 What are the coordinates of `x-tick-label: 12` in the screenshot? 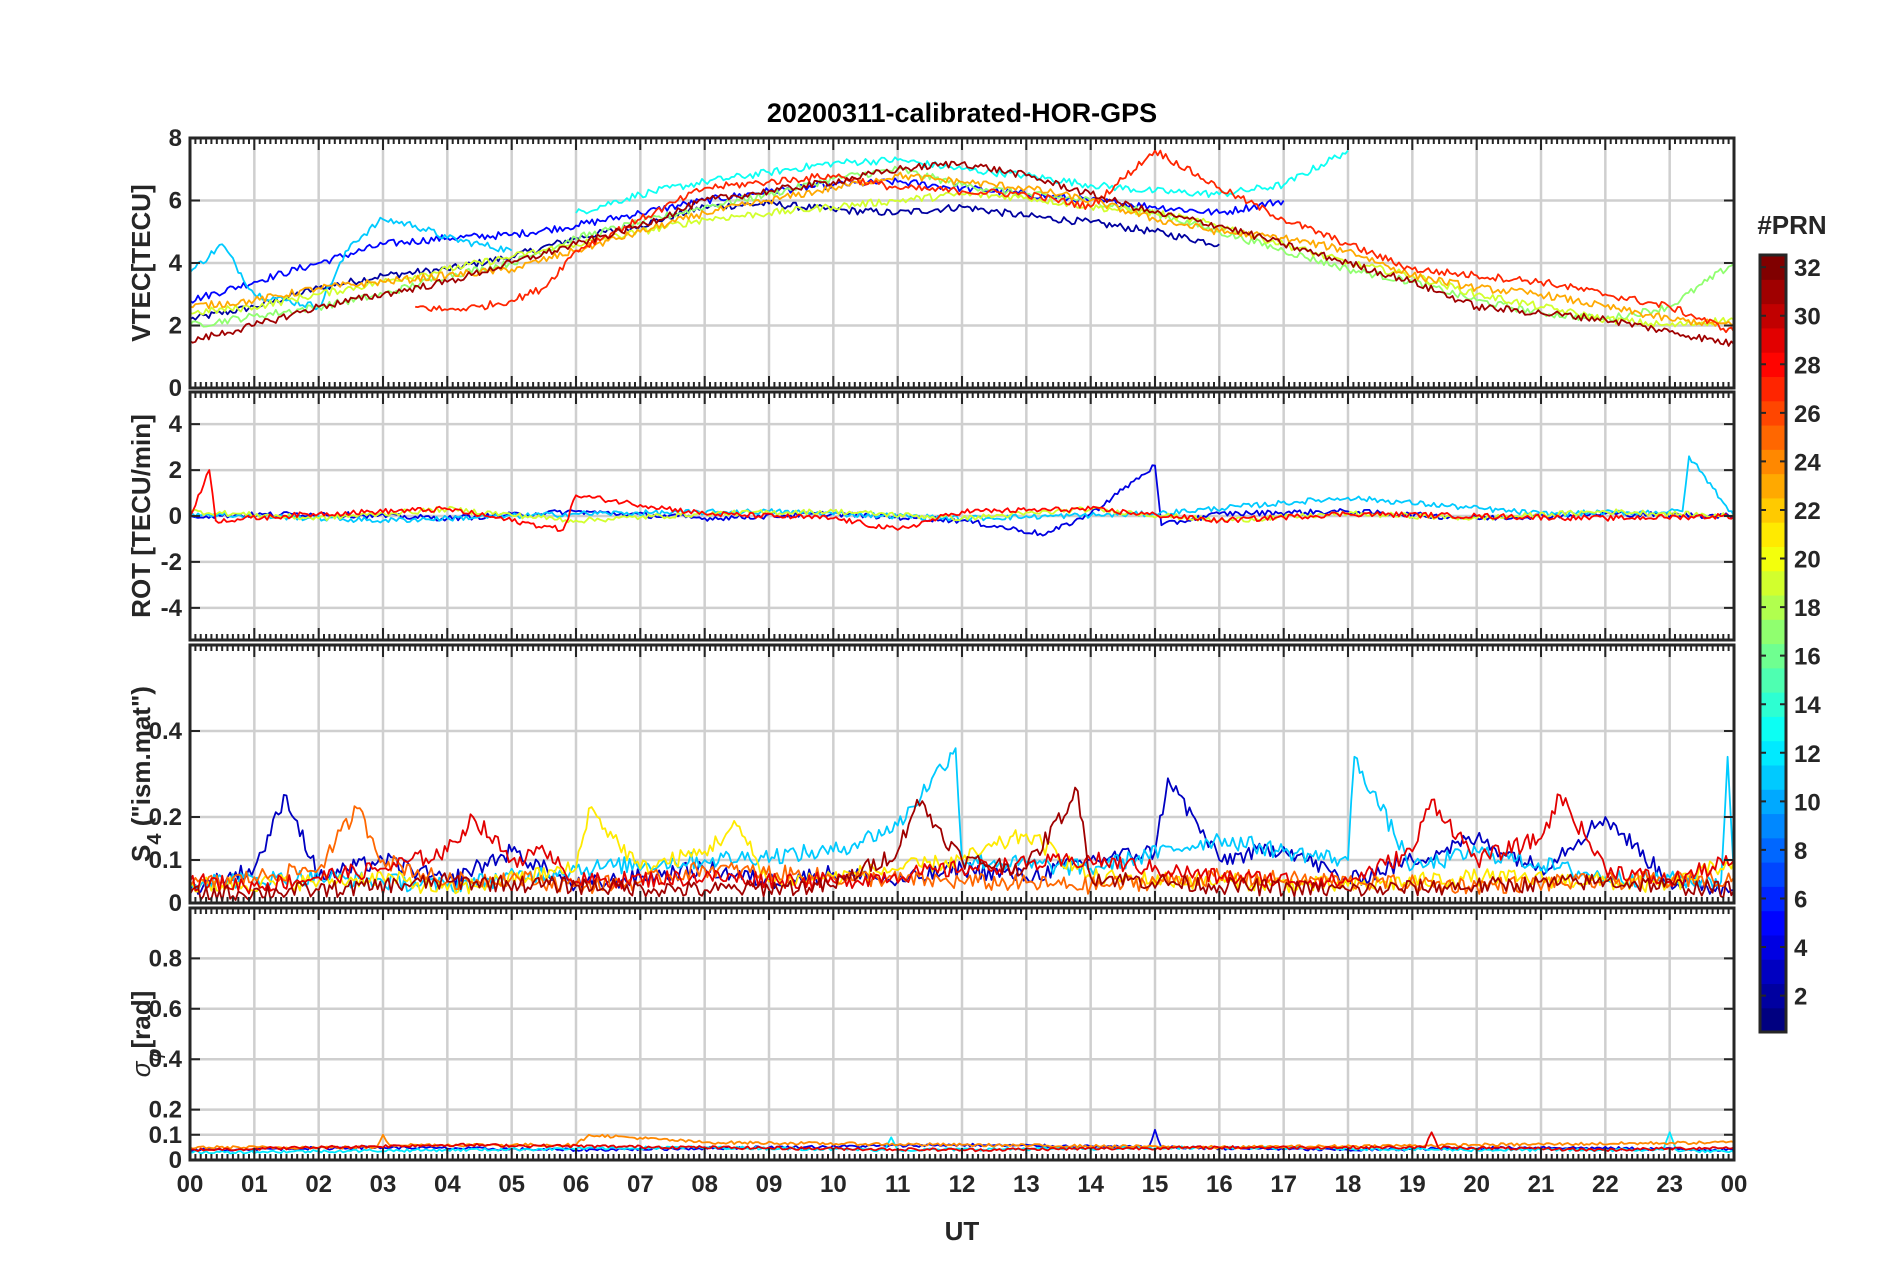 It's located at (962, 1184).